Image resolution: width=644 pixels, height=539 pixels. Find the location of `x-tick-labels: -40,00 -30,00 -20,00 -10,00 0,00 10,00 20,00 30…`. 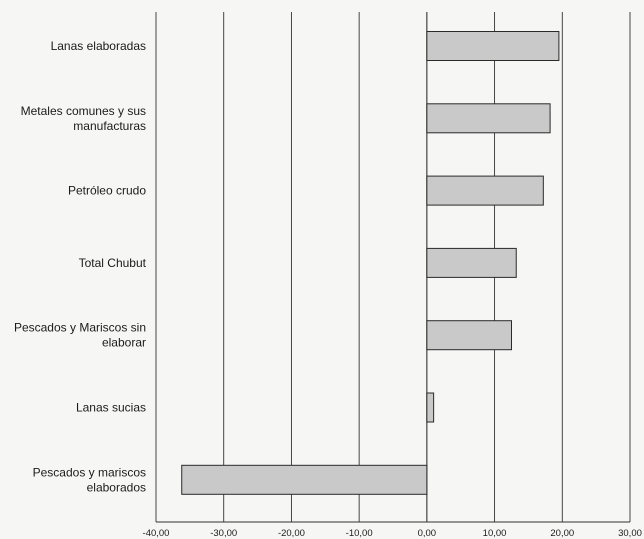

x-tick-labels: -40,00 -30,00 -20,00 -10,00 0,00 10,00 20,00 30… is located at coordinates (392, 533).